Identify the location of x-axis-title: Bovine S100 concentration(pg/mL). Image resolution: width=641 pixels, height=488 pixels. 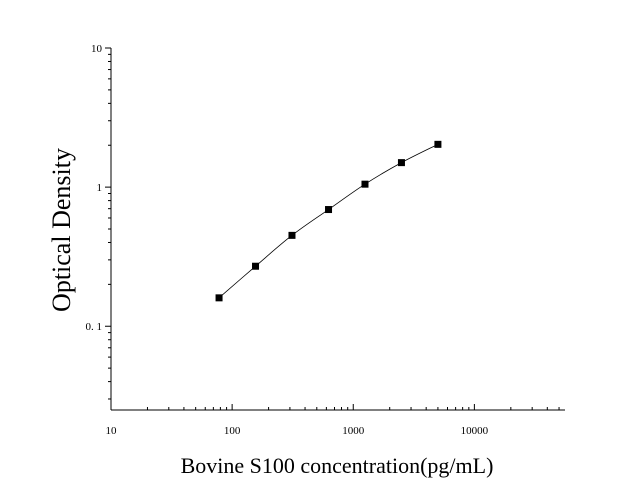
(337, 465).